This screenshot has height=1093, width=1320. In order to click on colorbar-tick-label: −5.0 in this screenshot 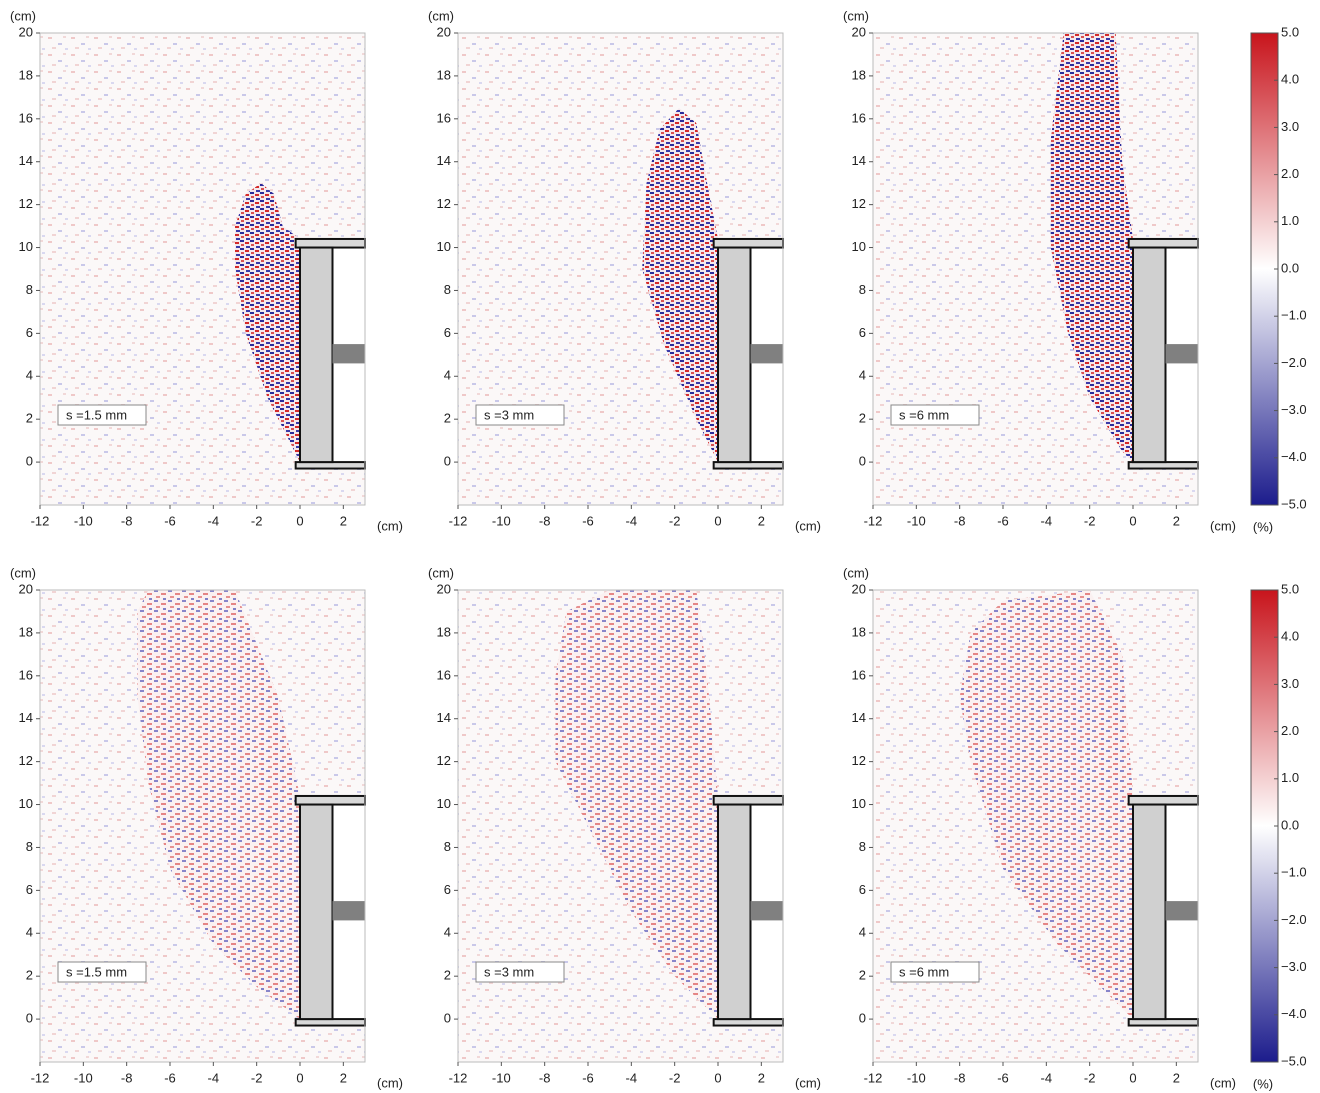, I will do `click(1294, 503)`.